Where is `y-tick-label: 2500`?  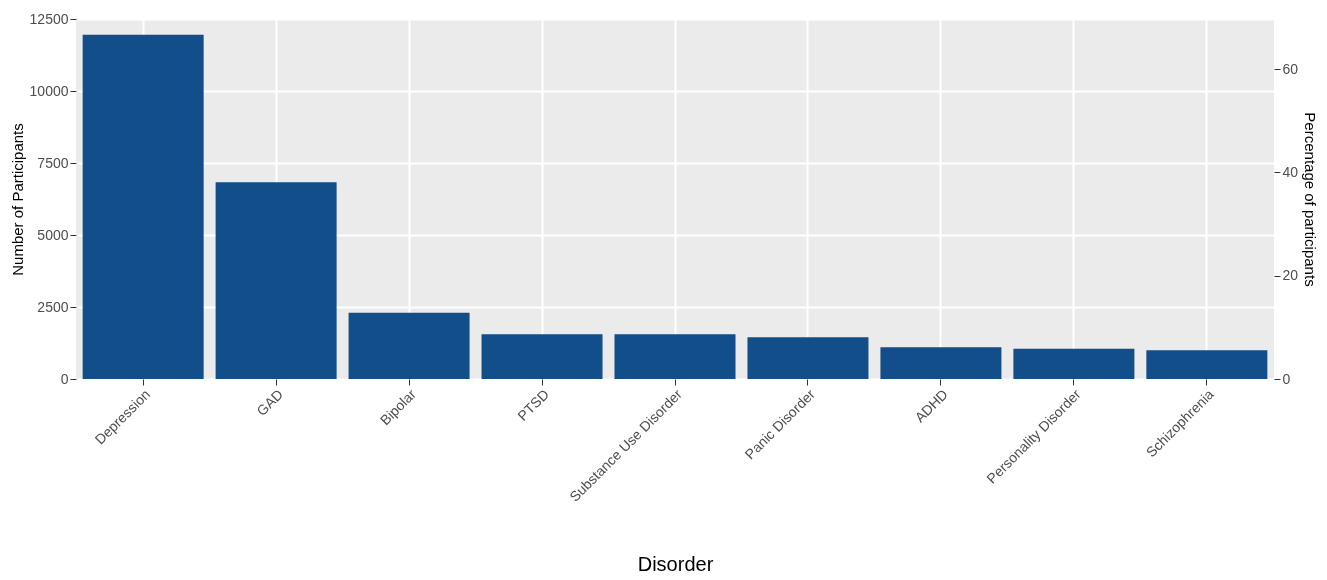 y-tick-label: 2500 is located at coordinates (53, 306).